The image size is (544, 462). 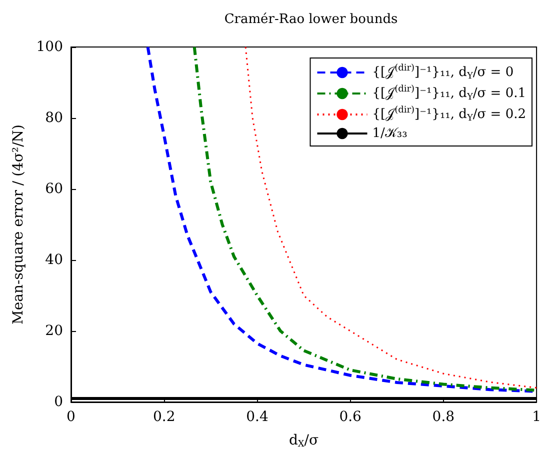 I want to click on x-tick-label: 0.2, so click(x=164, y=417).